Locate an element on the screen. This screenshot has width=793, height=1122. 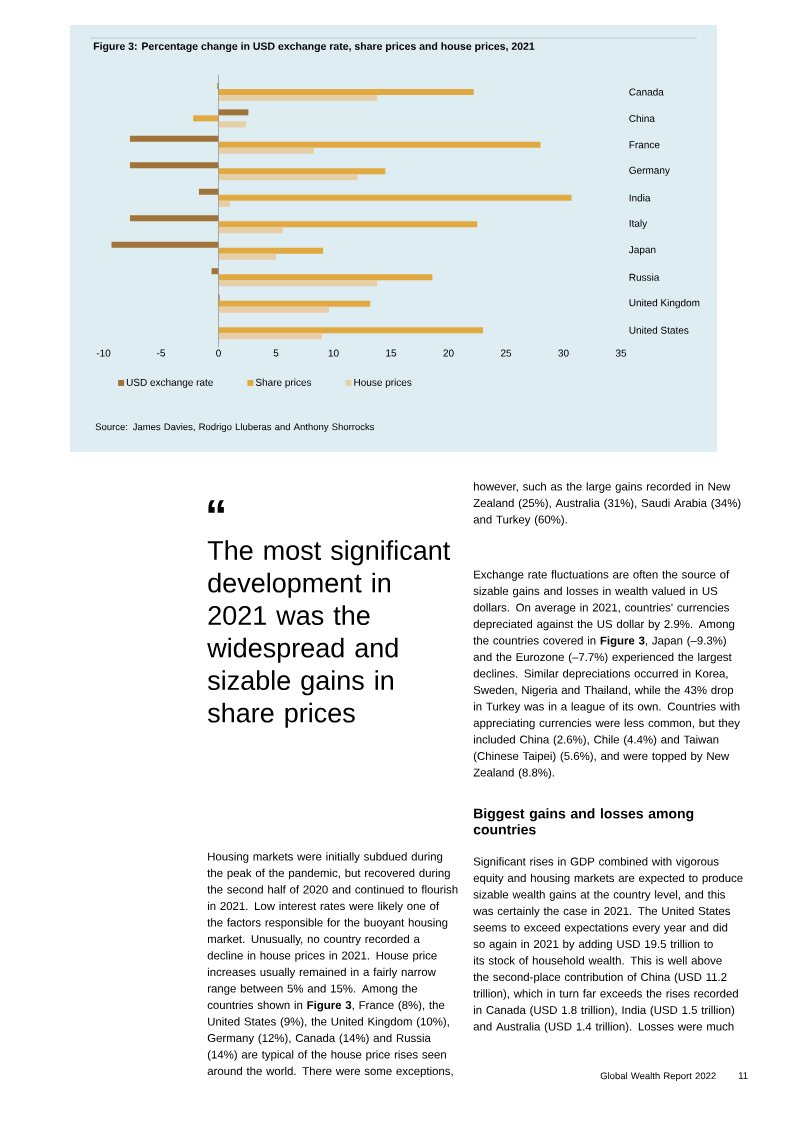
x-tick-label: 10 is located at coordinates (333, 353).